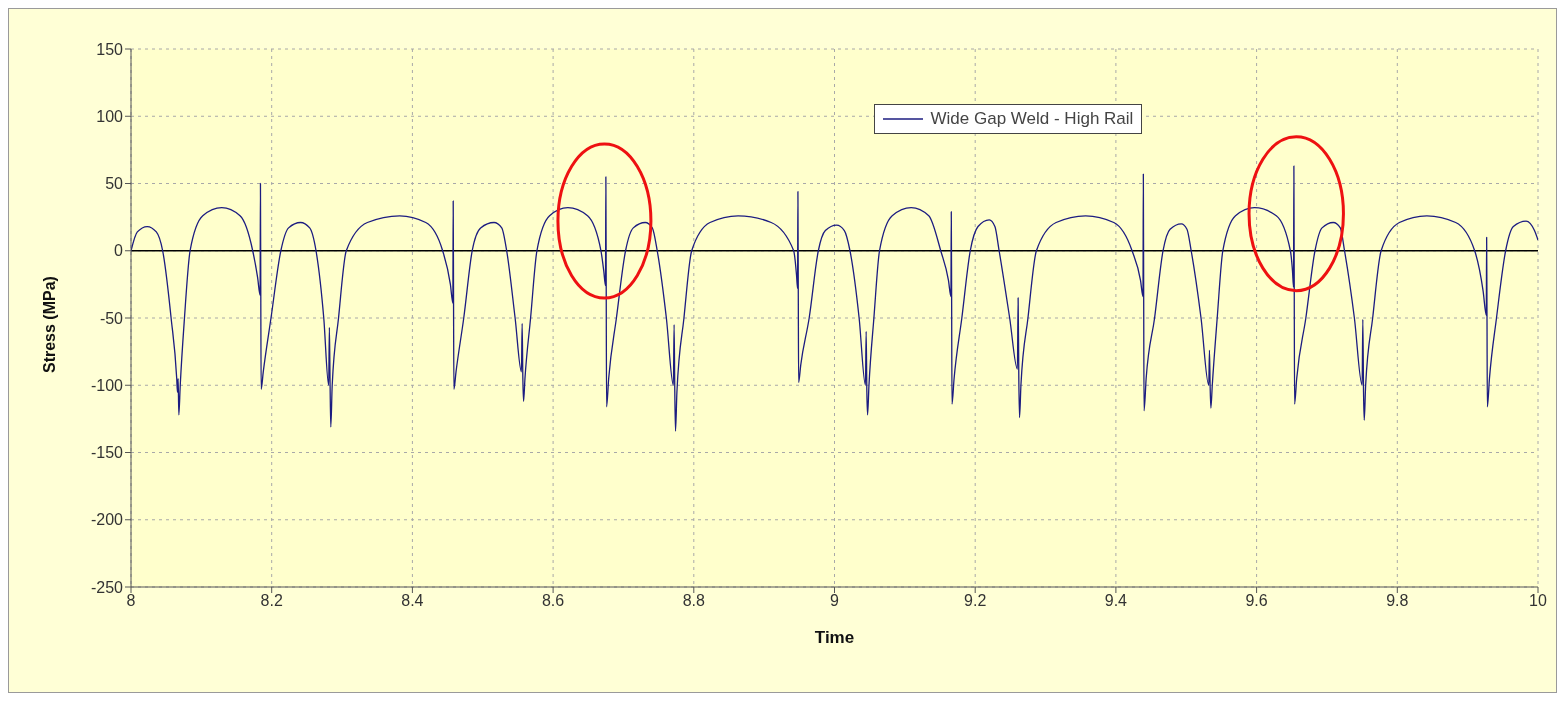 Image resolution: width=1565 pixels, height=701 pixels. What do you see at coordinates (553, 601) in the screenshot?
I see `x-tick-label: 8.6` at bounding box center [553, 601].